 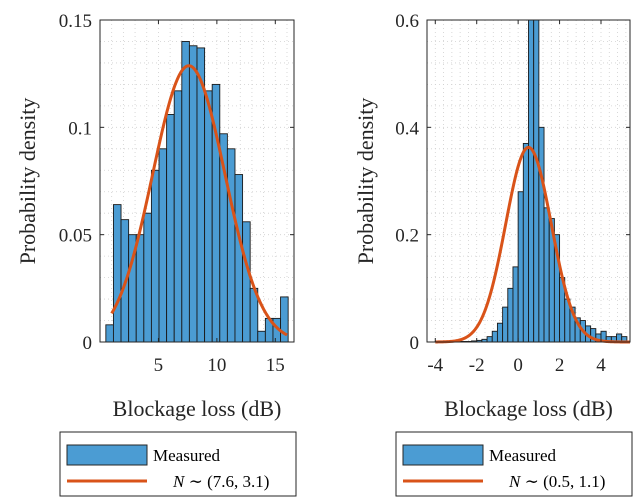 What do you see at coordinates (477, 365) in the screenshot?
I see `x-tick-label: -2` at bounding box center [477, 365].